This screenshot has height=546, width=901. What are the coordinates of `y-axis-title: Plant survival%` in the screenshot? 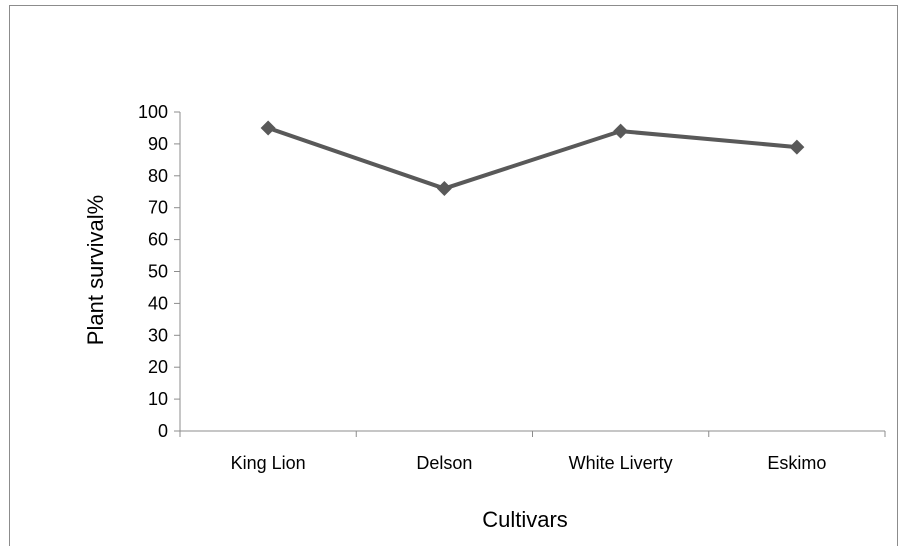 It's located at (95, 270).